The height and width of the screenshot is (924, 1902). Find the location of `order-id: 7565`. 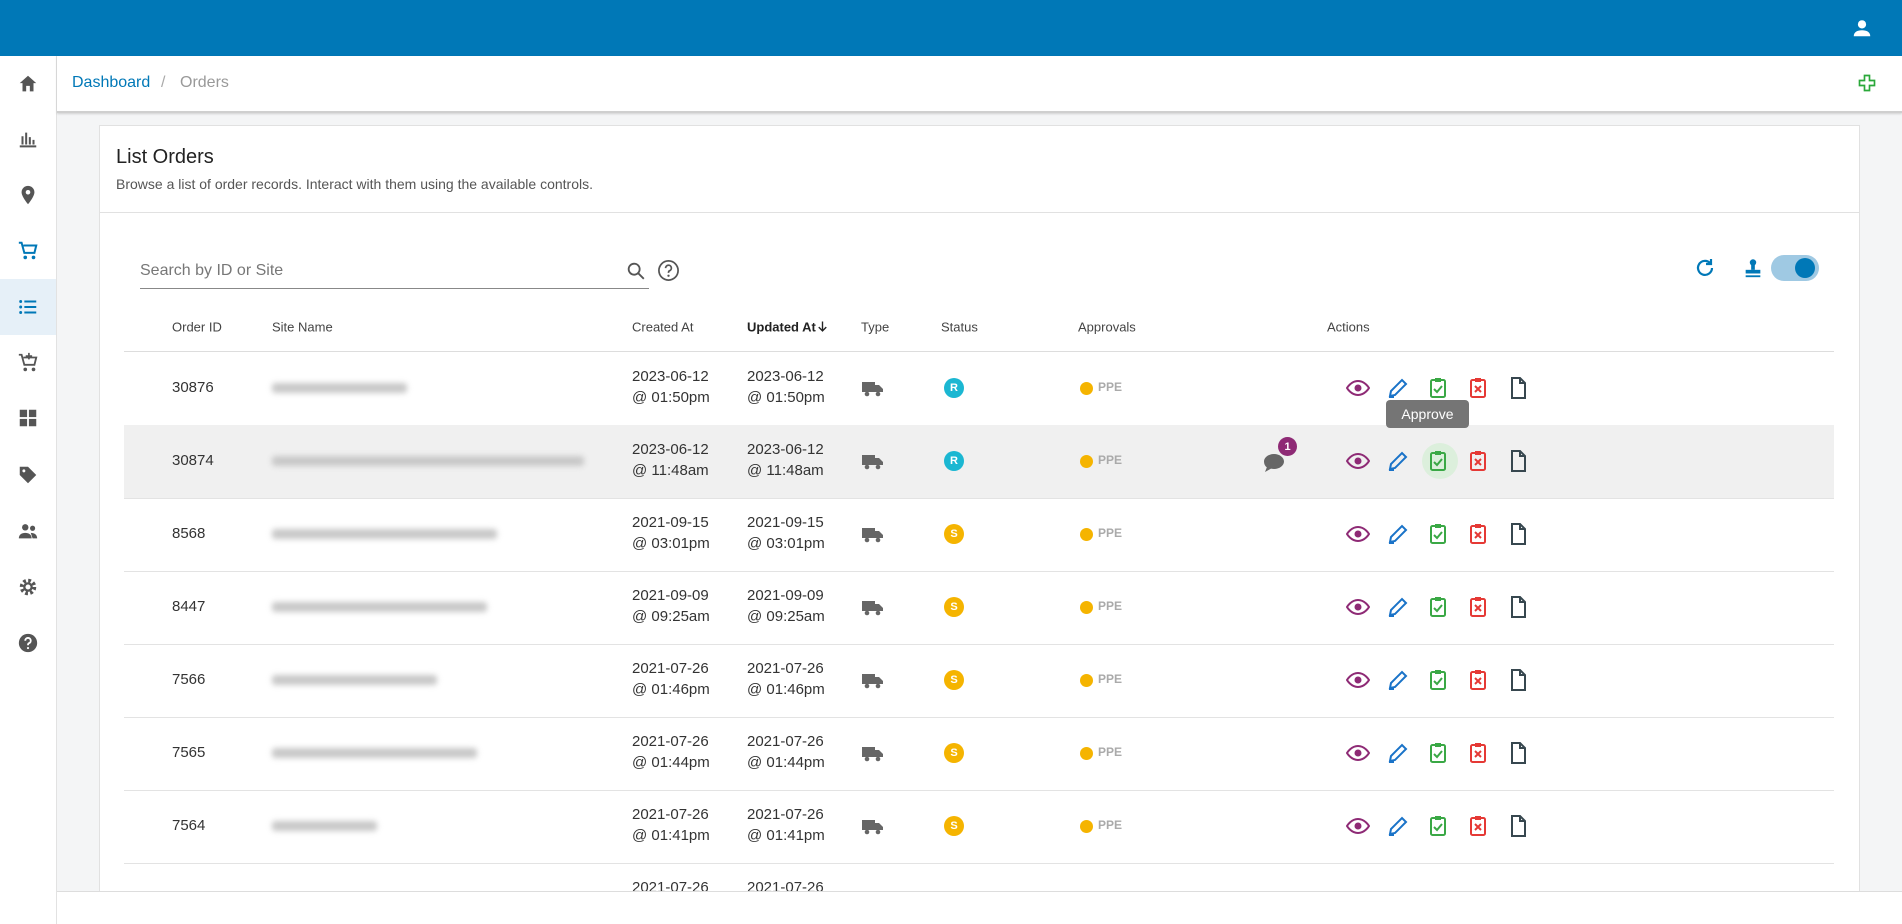

order-id: 7565 is located at coordinates (189, 752).